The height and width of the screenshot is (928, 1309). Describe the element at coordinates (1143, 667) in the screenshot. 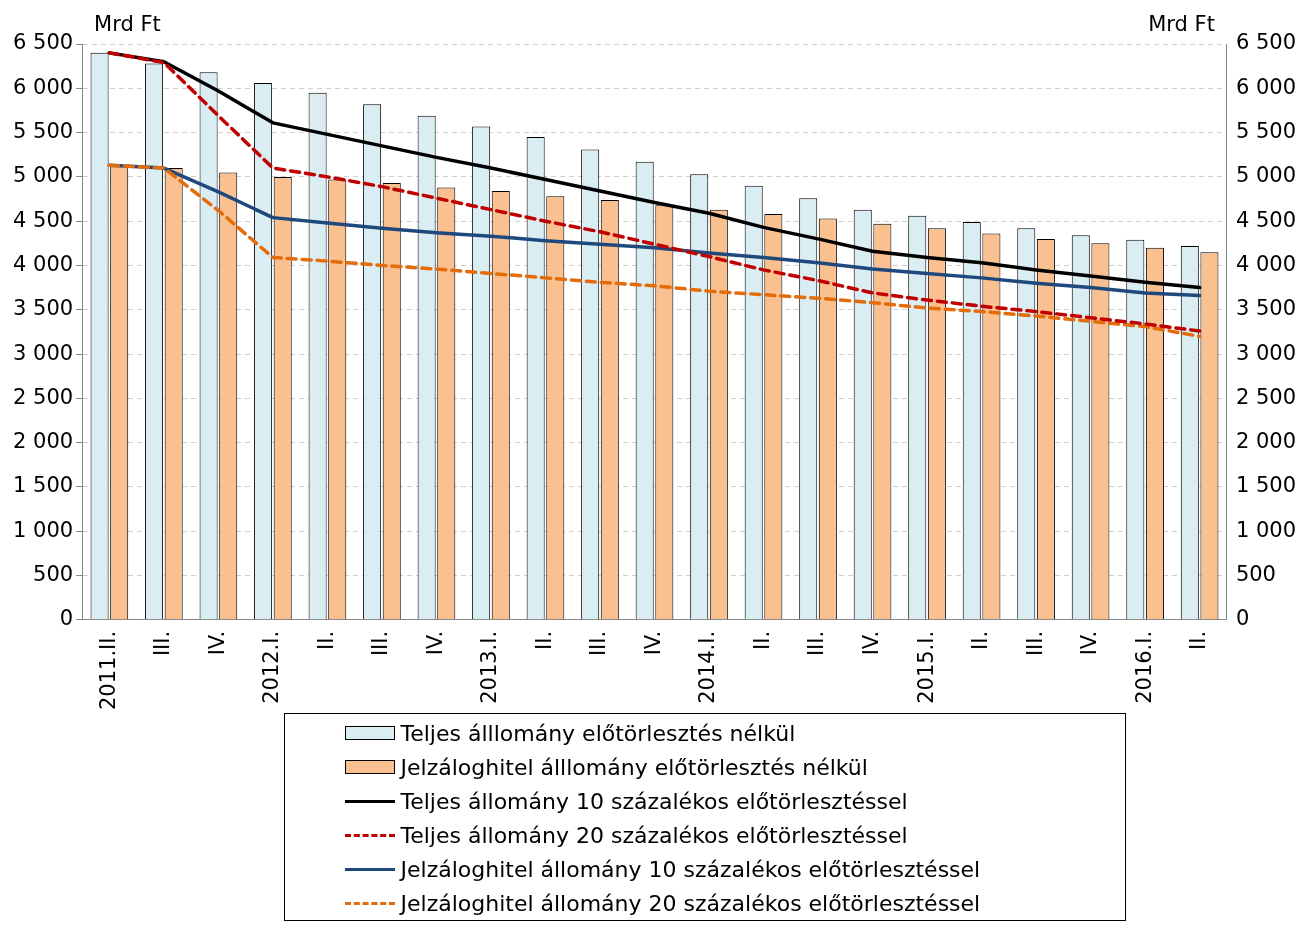

I see `x-tick-label: 2016.I.` at that location.